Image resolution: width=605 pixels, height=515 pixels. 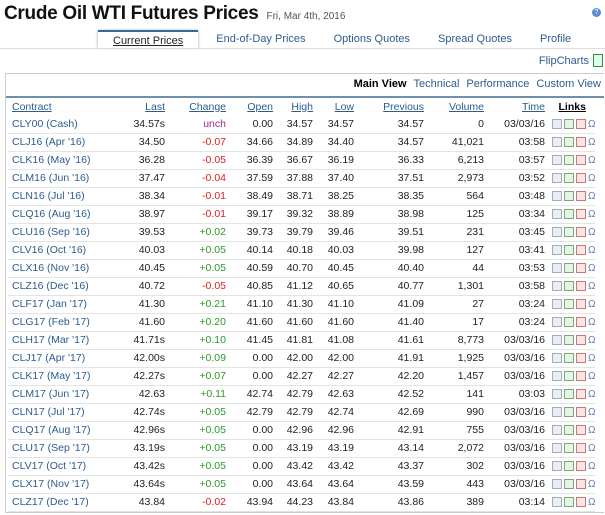 I want to click on view-technical: Technical, so click(x=436, y=84).